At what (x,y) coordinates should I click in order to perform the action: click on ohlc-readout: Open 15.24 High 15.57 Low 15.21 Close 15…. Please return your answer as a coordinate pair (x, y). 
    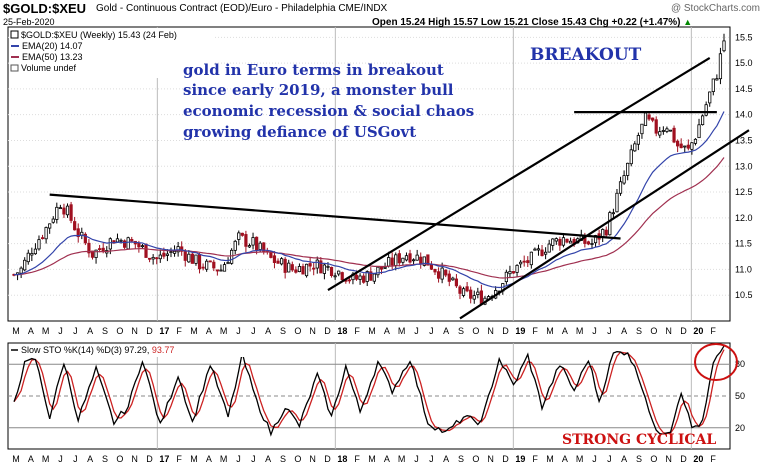
    Looking at the image, I should click on (532, 22).